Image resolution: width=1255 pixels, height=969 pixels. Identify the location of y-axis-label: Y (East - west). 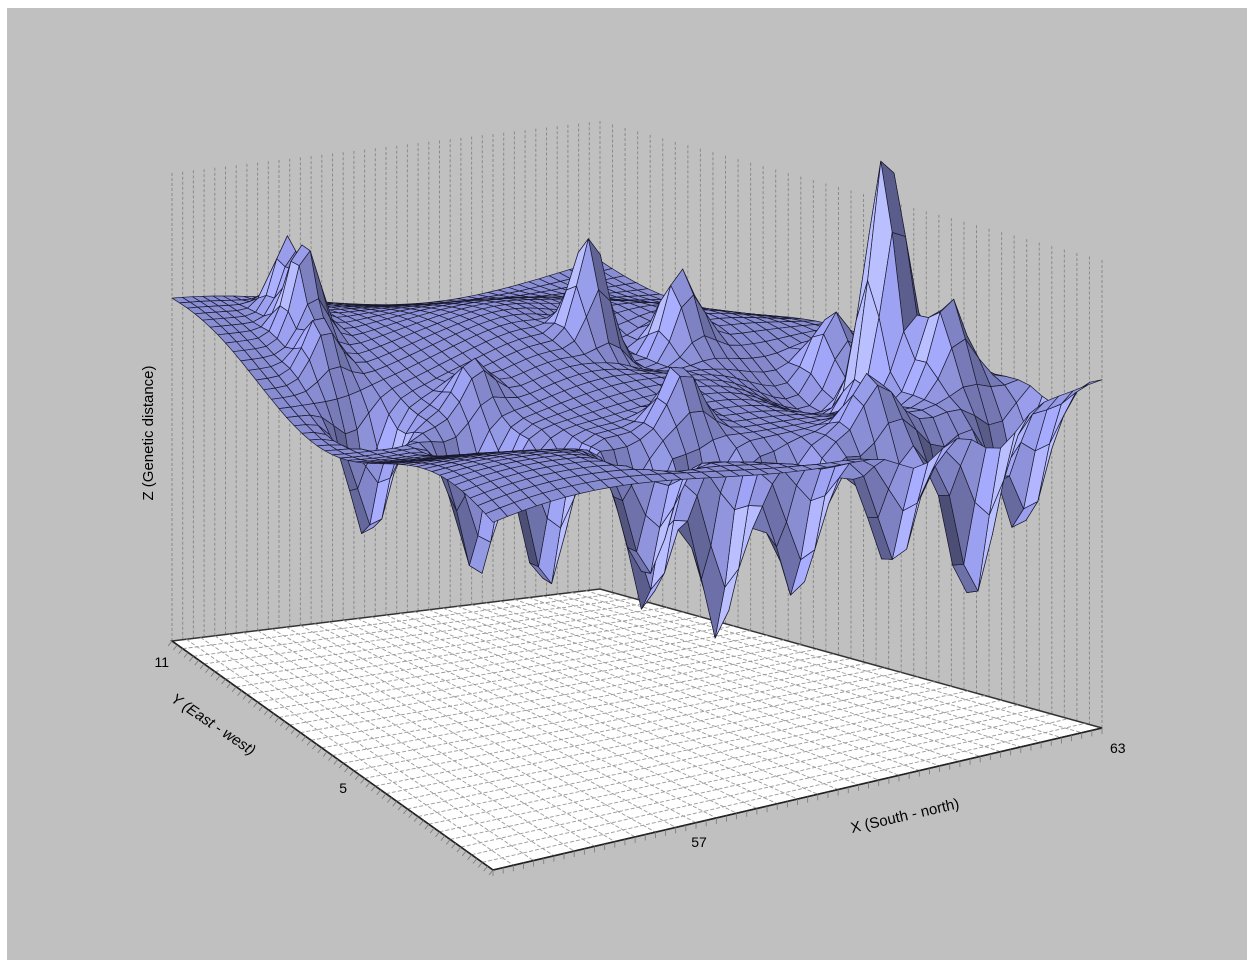
(213, 724).